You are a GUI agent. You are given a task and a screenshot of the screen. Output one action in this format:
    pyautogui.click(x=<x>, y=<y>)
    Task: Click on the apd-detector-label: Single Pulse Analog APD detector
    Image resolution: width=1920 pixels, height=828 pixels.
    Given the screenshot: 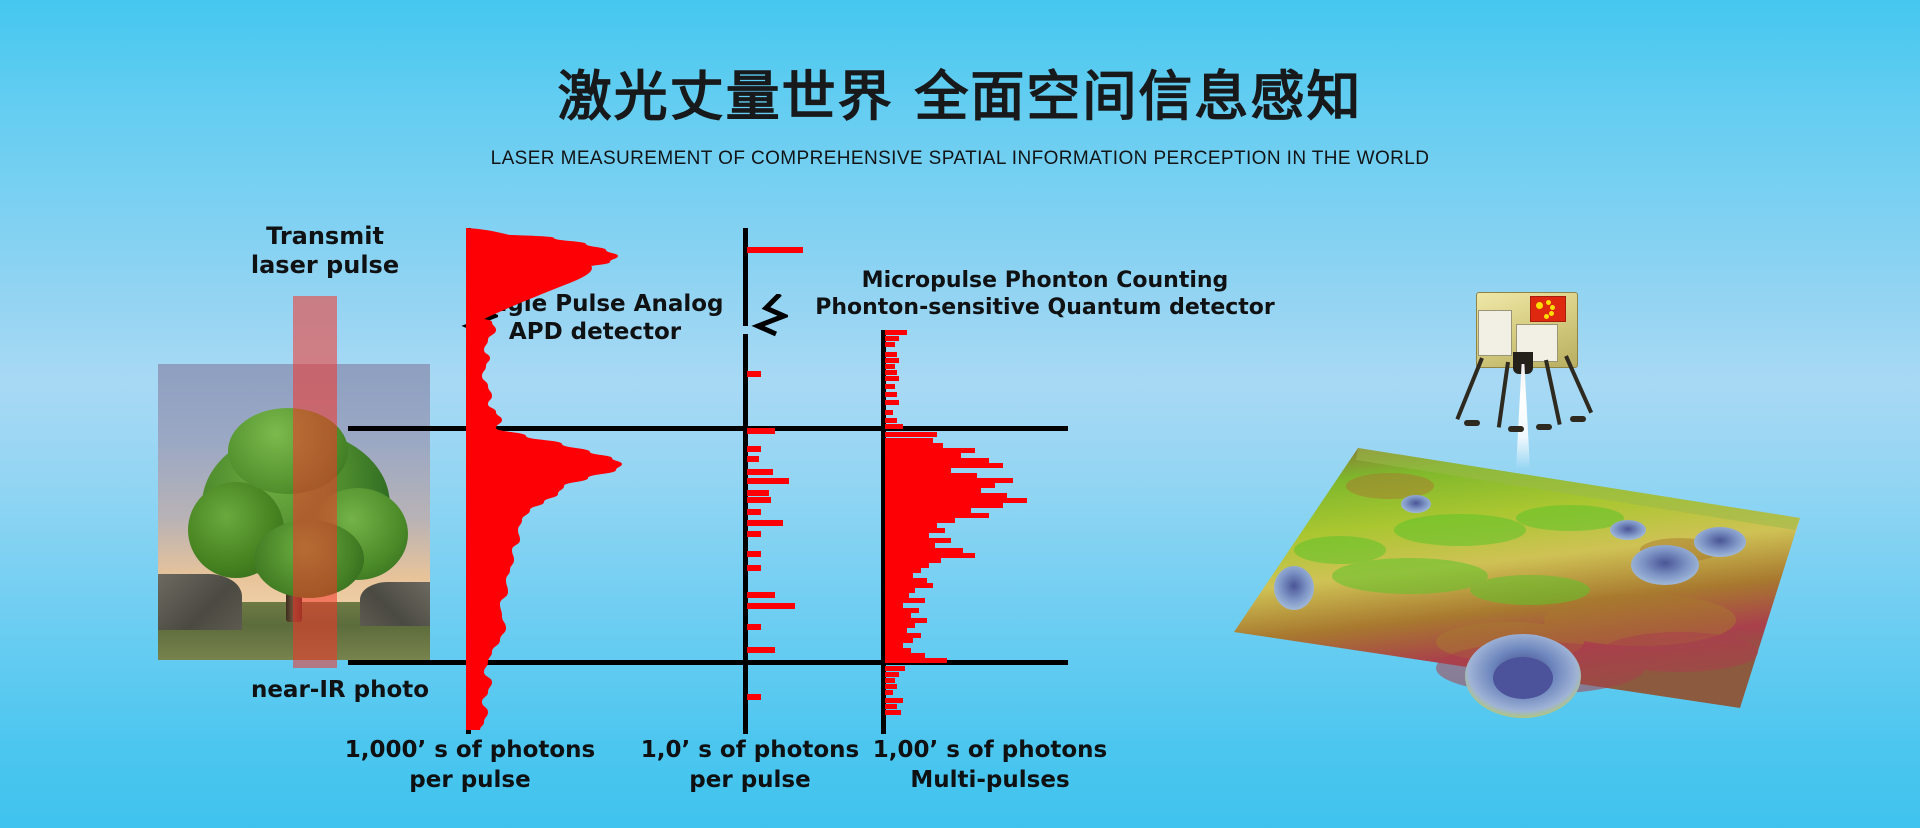 What is the action you would take?
    pyautogui.click(x=595, y=318)
    